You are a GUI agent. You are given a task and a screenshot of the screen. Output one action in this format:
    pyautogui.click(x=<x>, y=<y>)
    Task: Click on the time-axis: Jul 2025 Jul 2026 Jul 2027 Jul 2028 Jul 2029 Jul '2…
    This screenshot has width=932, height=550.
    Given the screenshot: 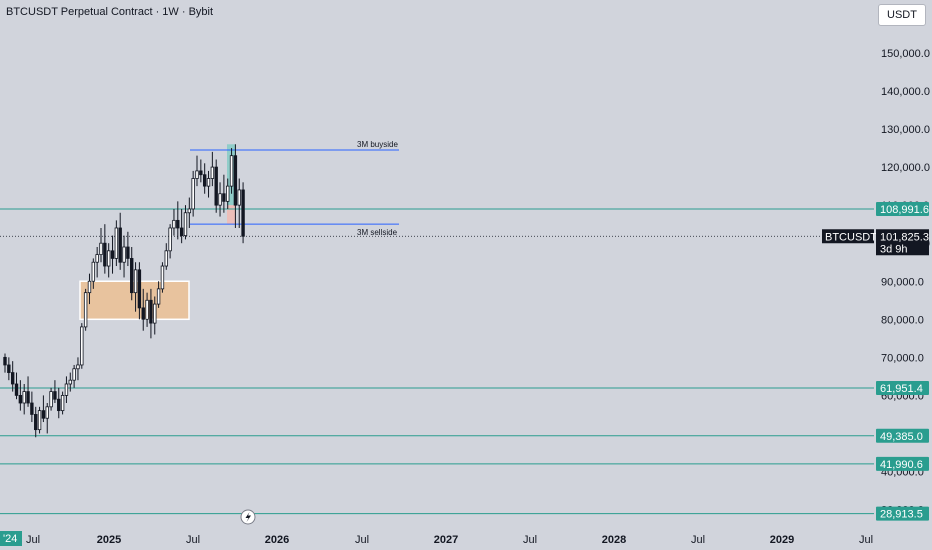 What is the action you would take?
    pyautogui.click(x=437, y=539)
    